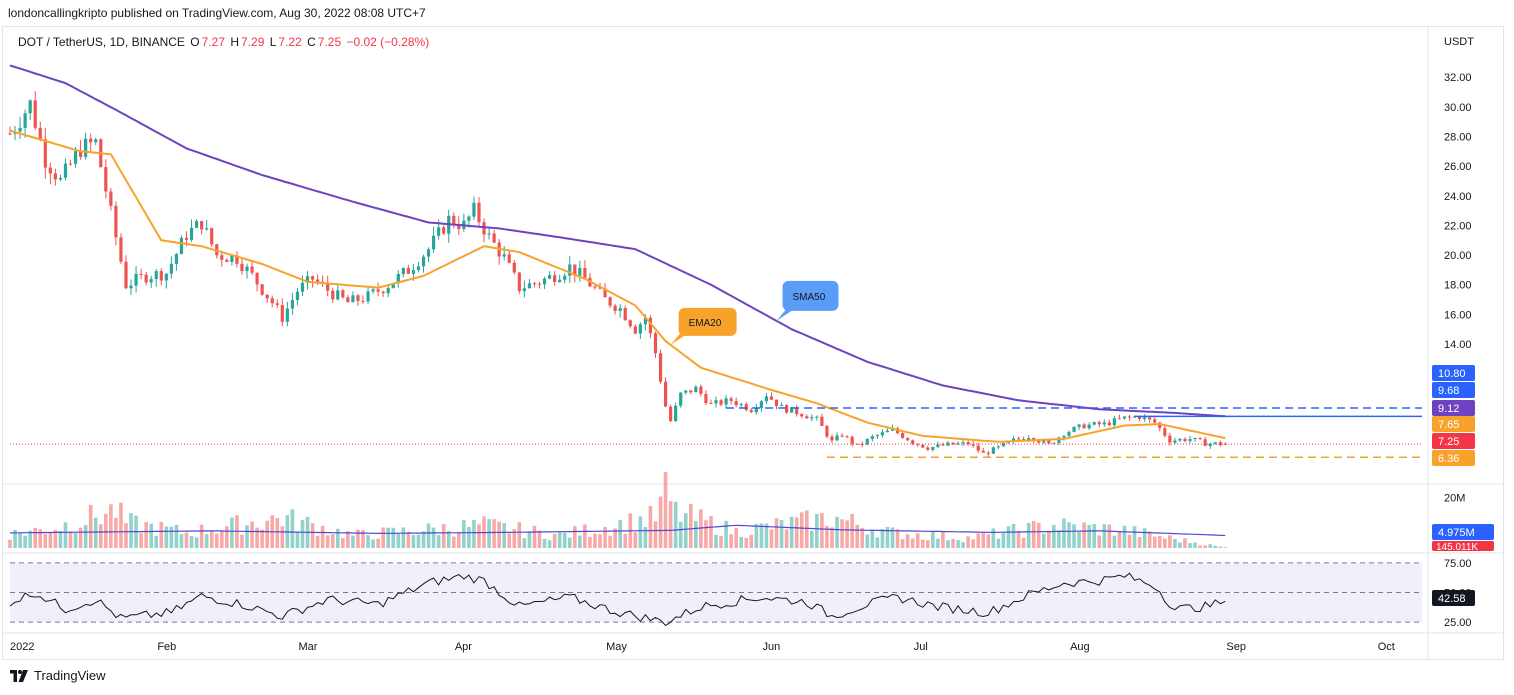  Describe the element at coordinates (707, 321) in the screenshot. I see `ema20-callout` at that location.